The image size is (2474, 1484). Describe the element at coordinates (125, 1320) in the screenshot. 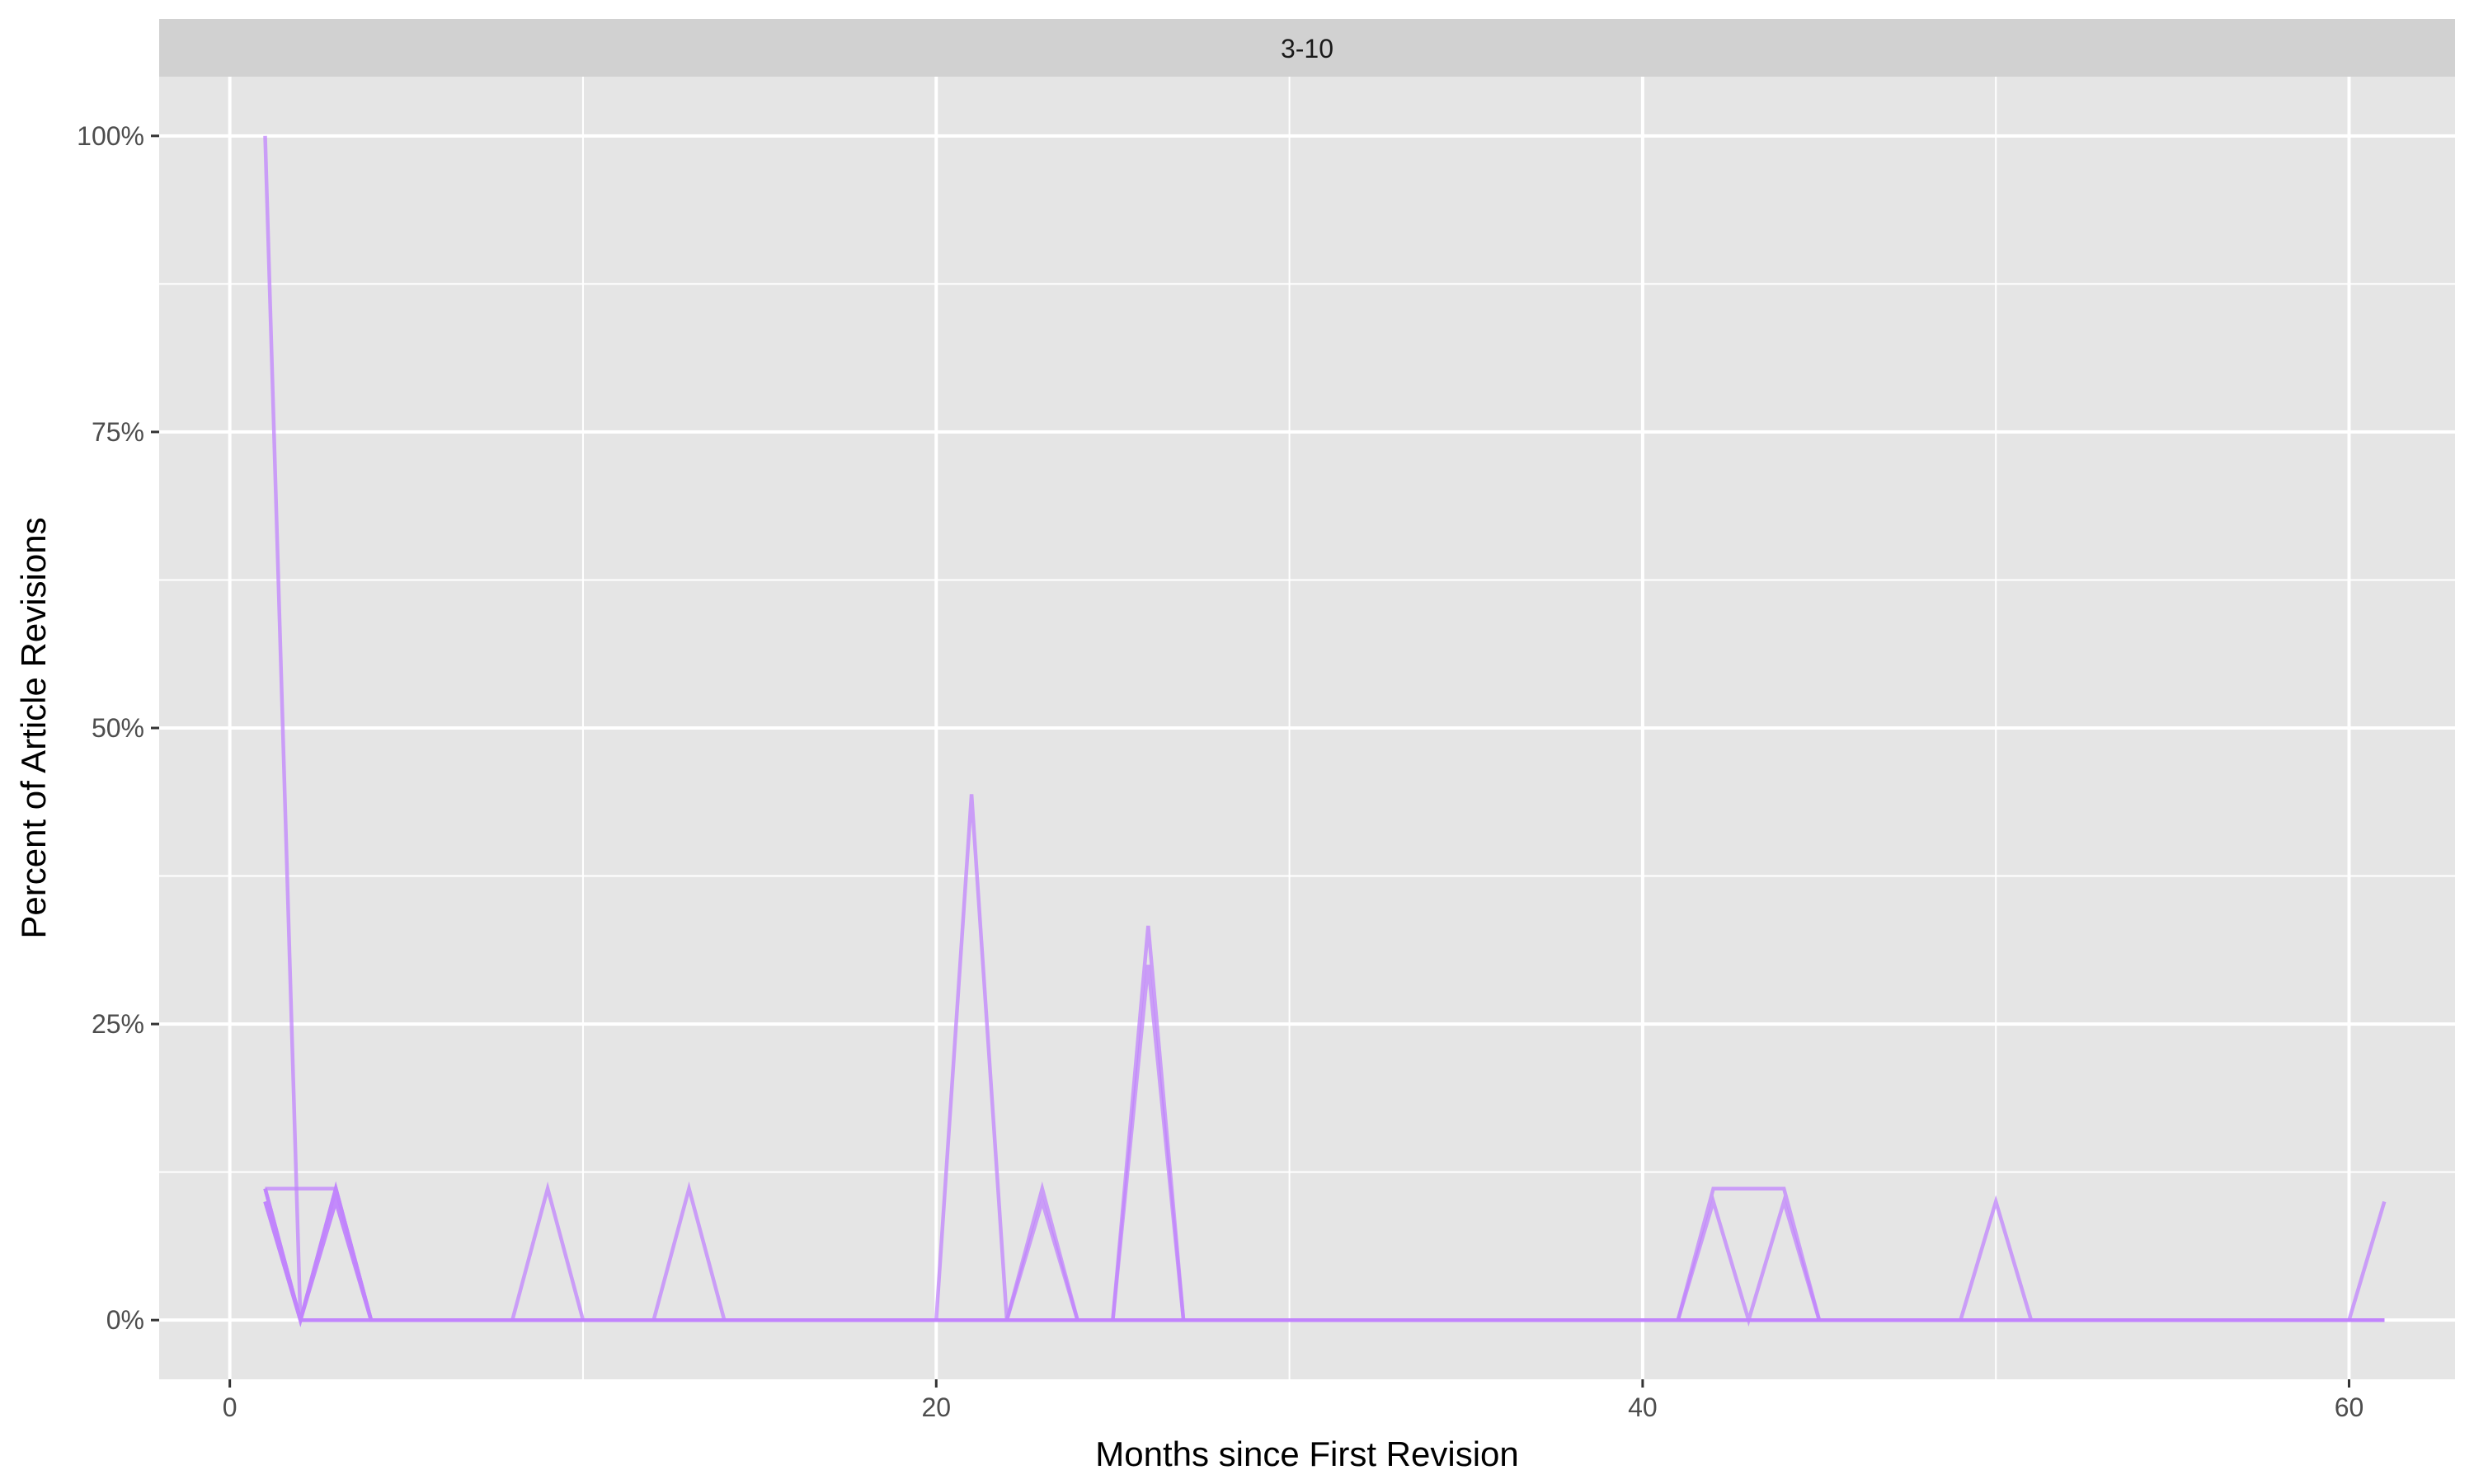

I see `y-tick-label: 0%` at that location.